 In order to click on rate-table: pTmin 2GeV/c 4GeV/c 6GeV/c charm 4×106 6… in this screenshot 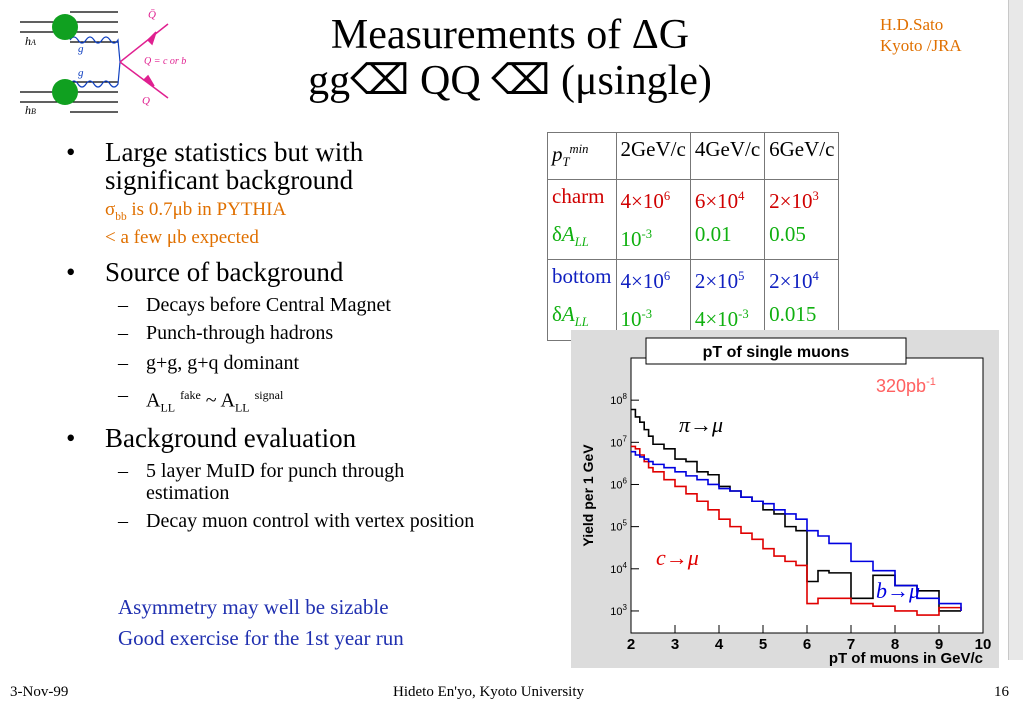, I will do `click(693, 236)`.